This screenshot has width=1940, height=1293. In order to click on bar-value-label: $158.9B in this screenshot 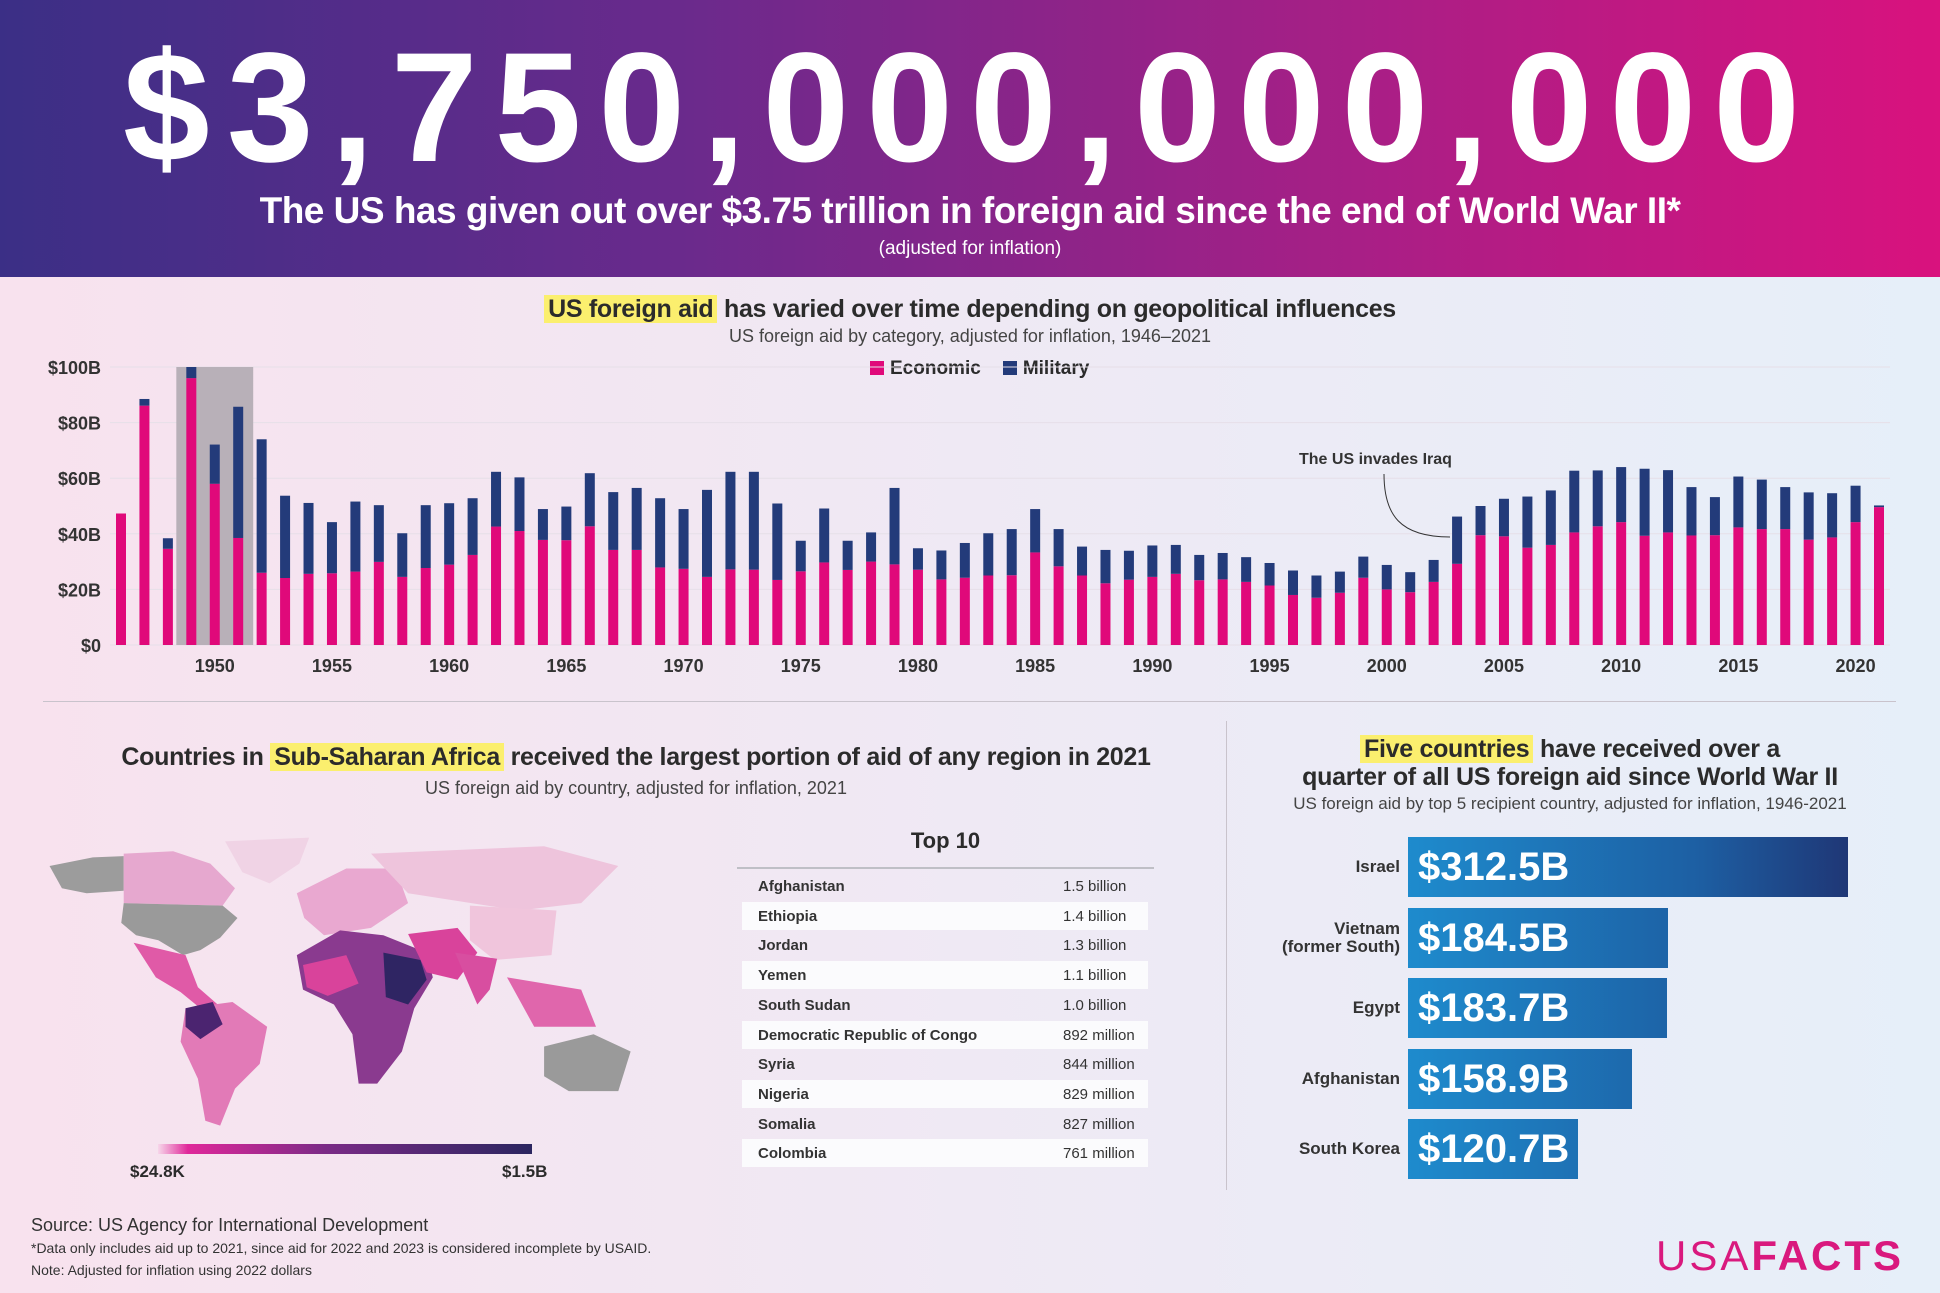, I will do `click(1494, 1078)`.